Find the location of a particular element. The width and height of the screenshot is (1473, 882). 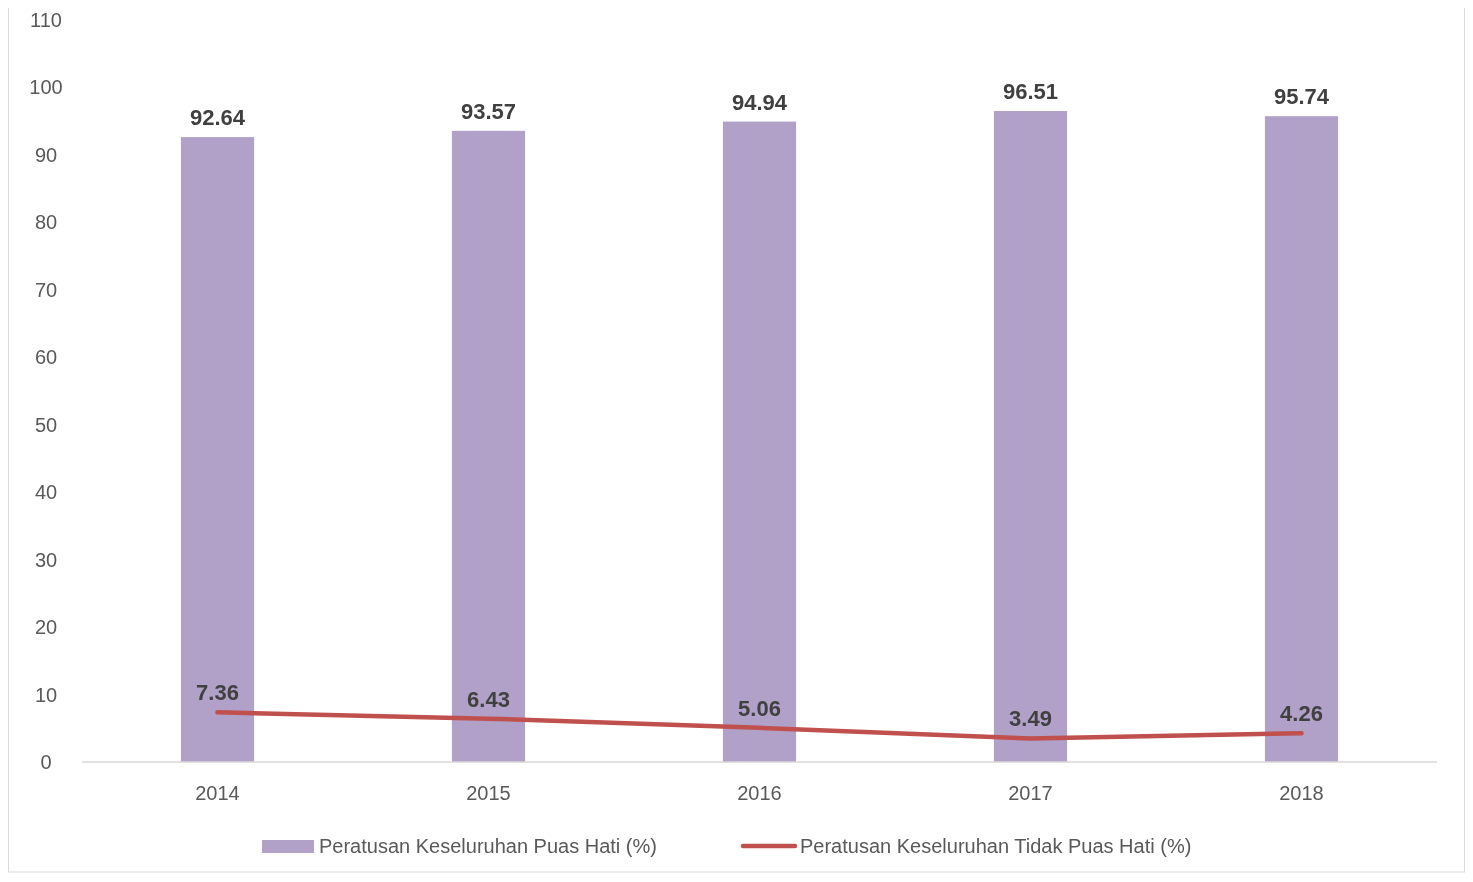

legend-label: Peratusan Keseluruhan Tidak Puas Hati (%) is located at coordinates (996, 846).